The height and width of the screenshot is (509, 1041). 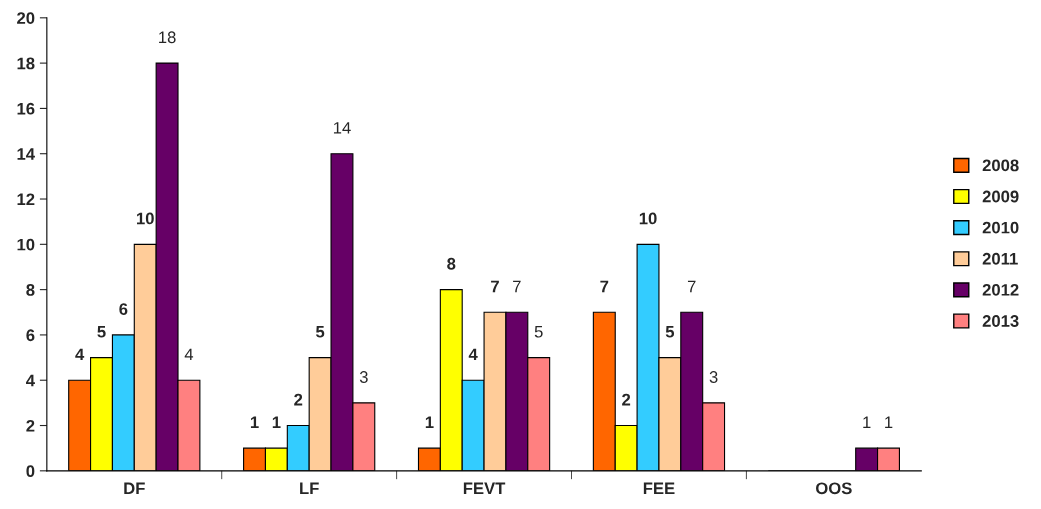 I want to click on legend-label: 2010, so click(x=1000, y=227).